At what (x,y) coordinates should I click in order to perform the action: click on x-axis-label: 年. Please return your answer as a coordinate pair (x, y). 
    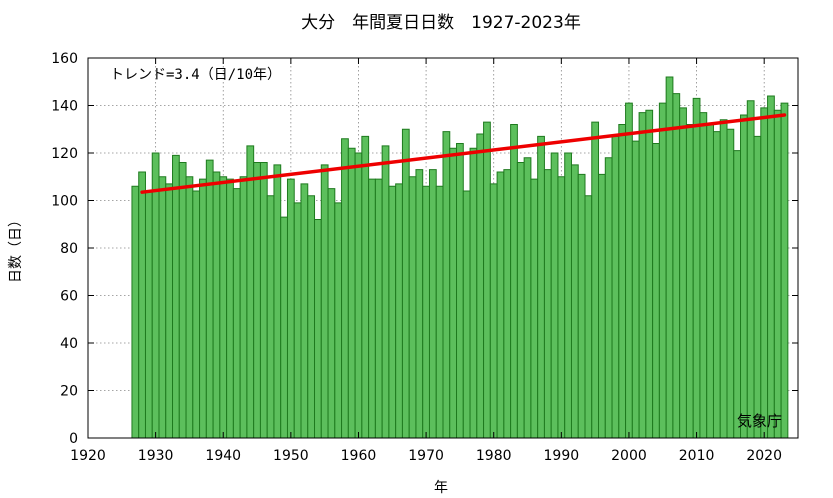
    Looking at the image, I should click on (441, 488).